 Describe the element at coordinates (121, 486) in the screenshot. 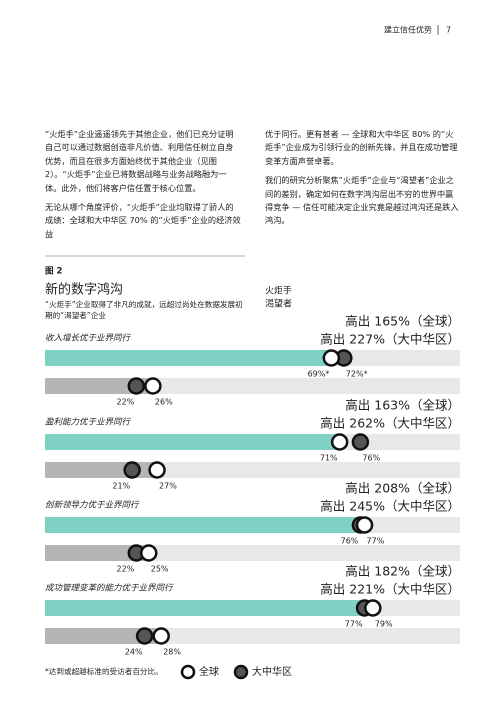

I see `value-label-gc: 21%` at that location.